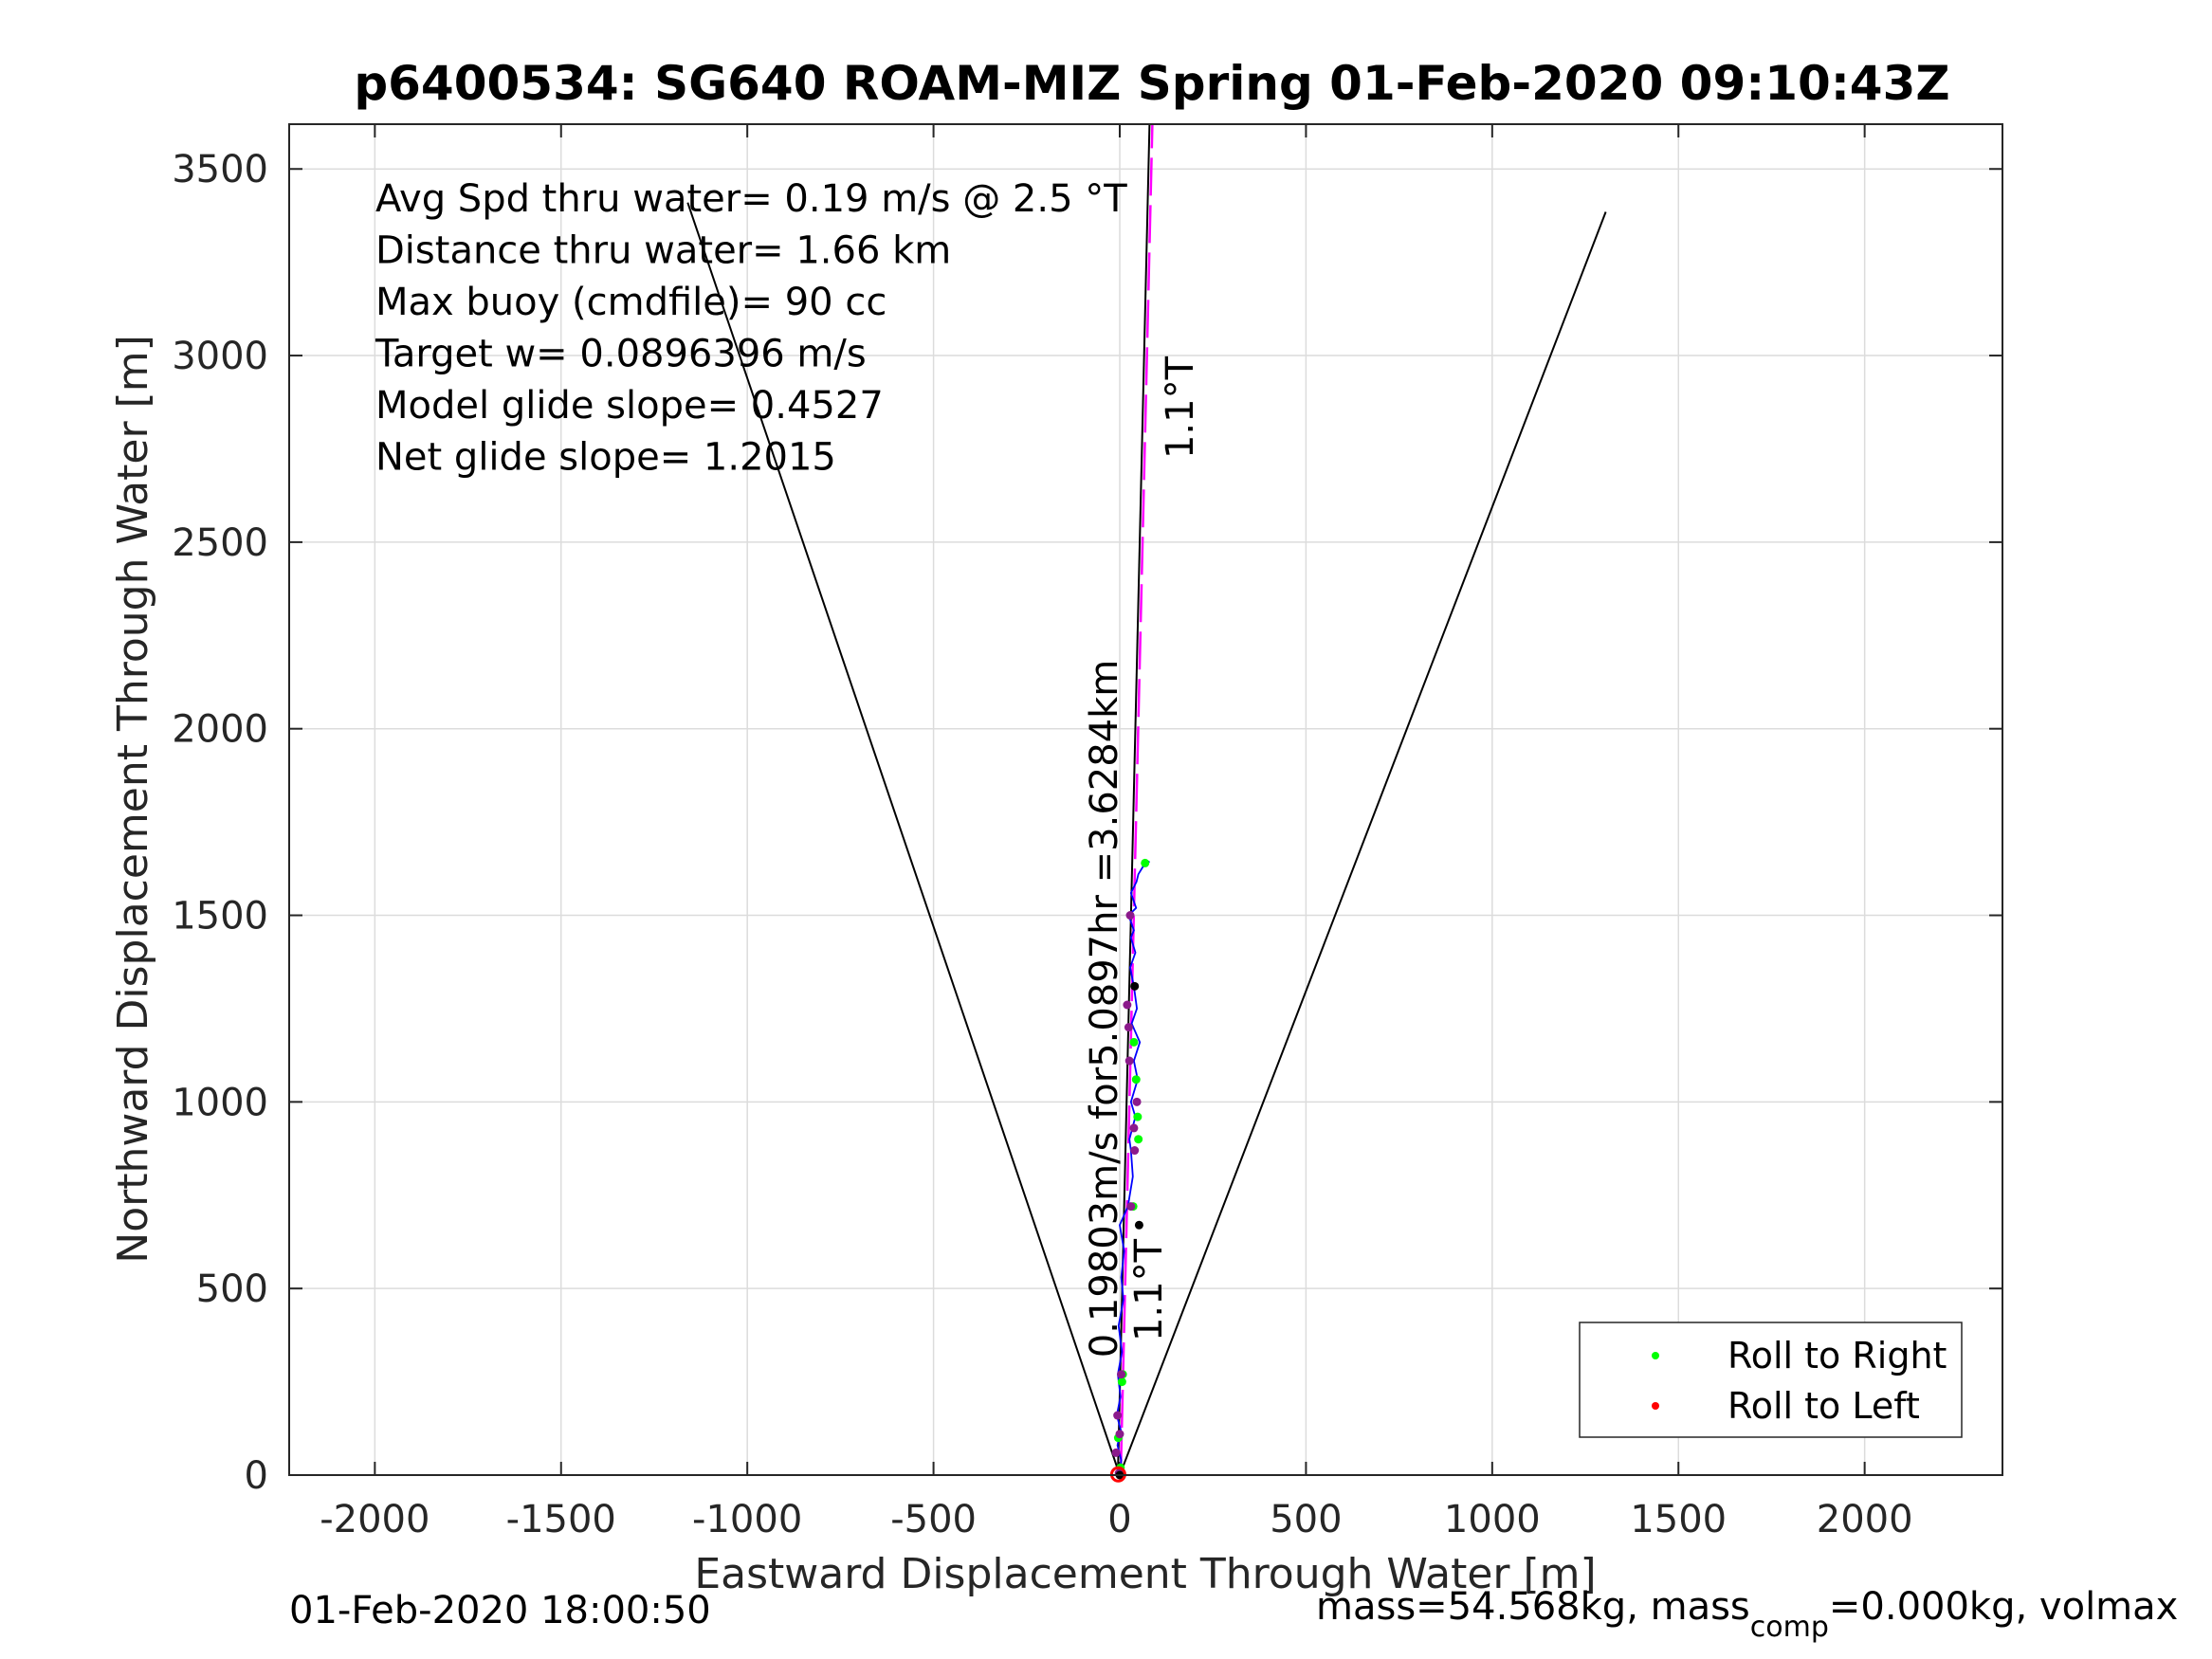 The width and height of the screenshot is (2212, 1659). I want to click on footer-mass-info: mass=54.568kg, masscomp=0.000kg, volmax, so click(1747, 1614).